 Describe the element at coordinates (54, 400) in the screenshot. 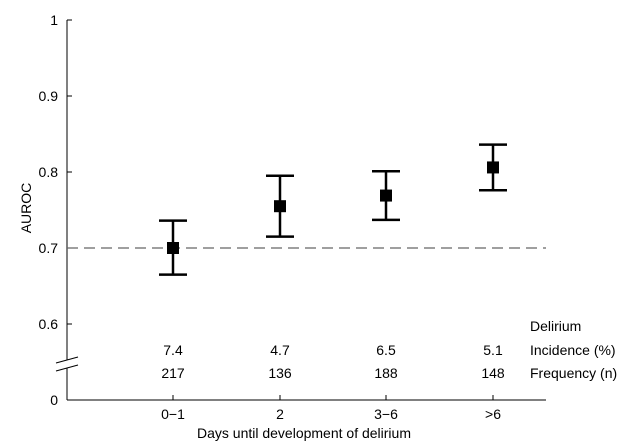

I see `y-tick-label: 0` at that location.